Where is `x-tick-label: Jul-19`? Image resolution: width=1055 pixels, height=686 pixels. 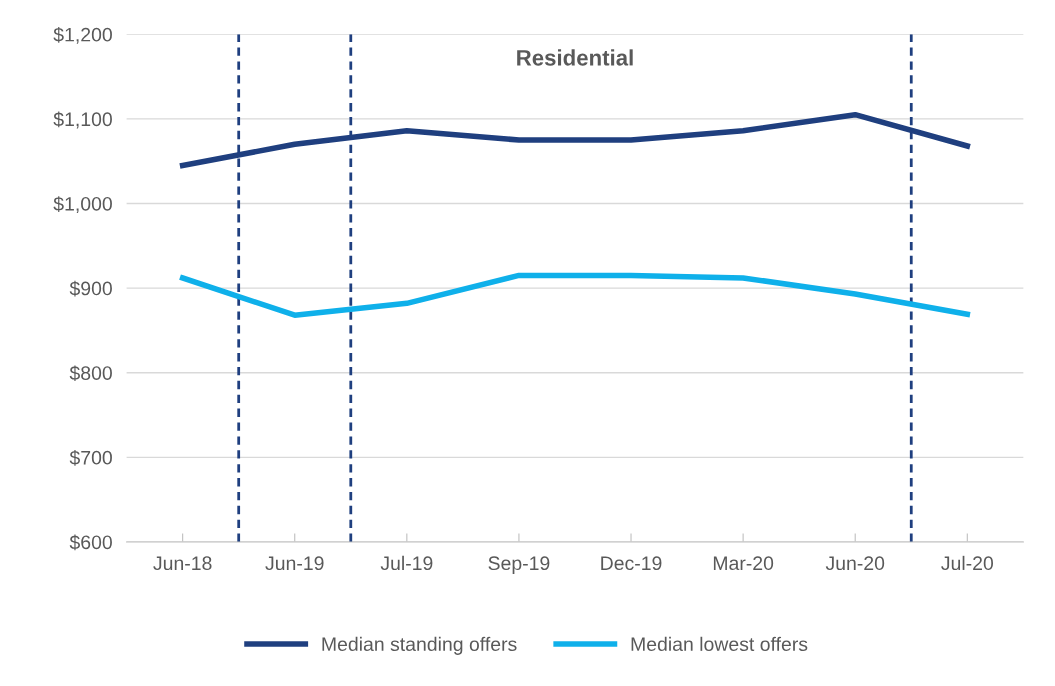 x-tick-label: Jul-19 is located at coordinates (406, 563).